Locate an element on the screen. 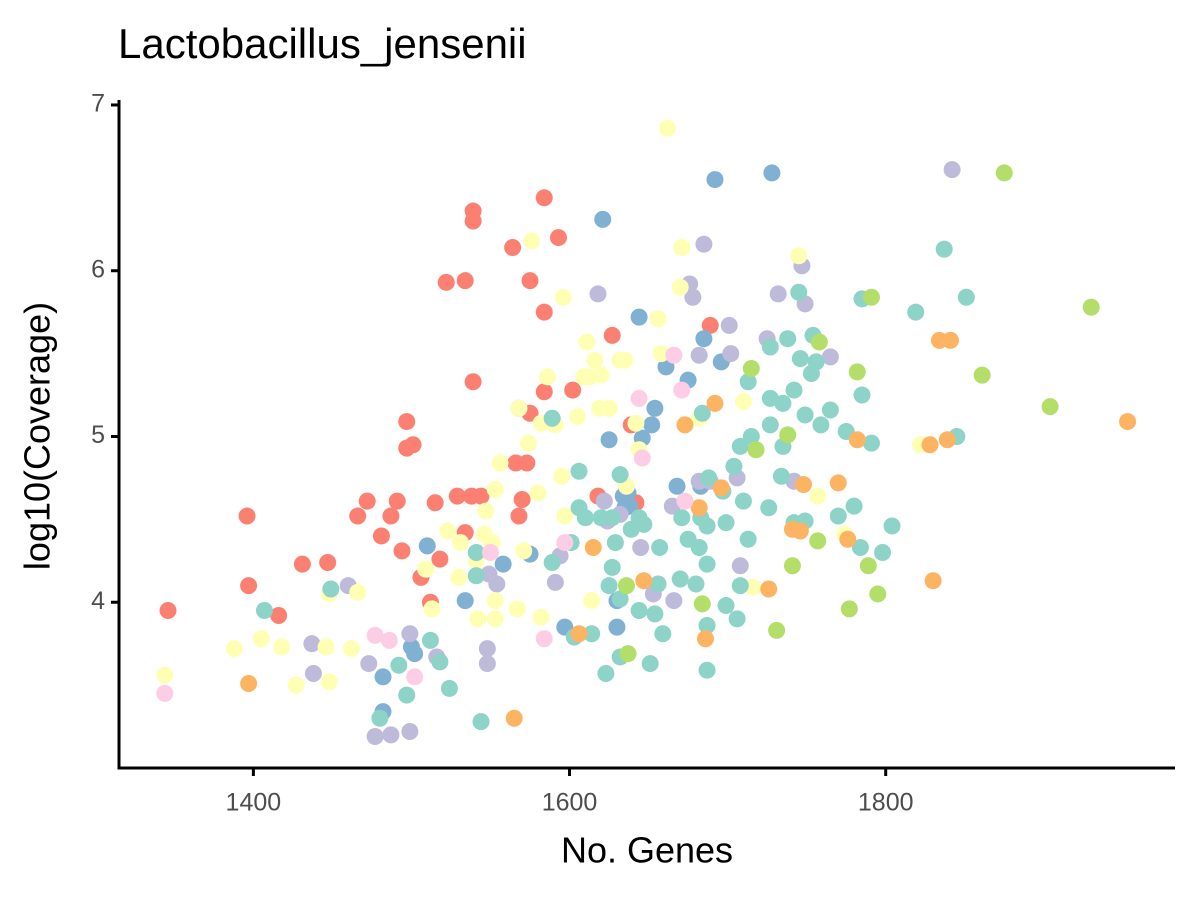 This screenshot has width=1200, height=900. x-axis-title: No. Genes is located at coordinates (647, 850).